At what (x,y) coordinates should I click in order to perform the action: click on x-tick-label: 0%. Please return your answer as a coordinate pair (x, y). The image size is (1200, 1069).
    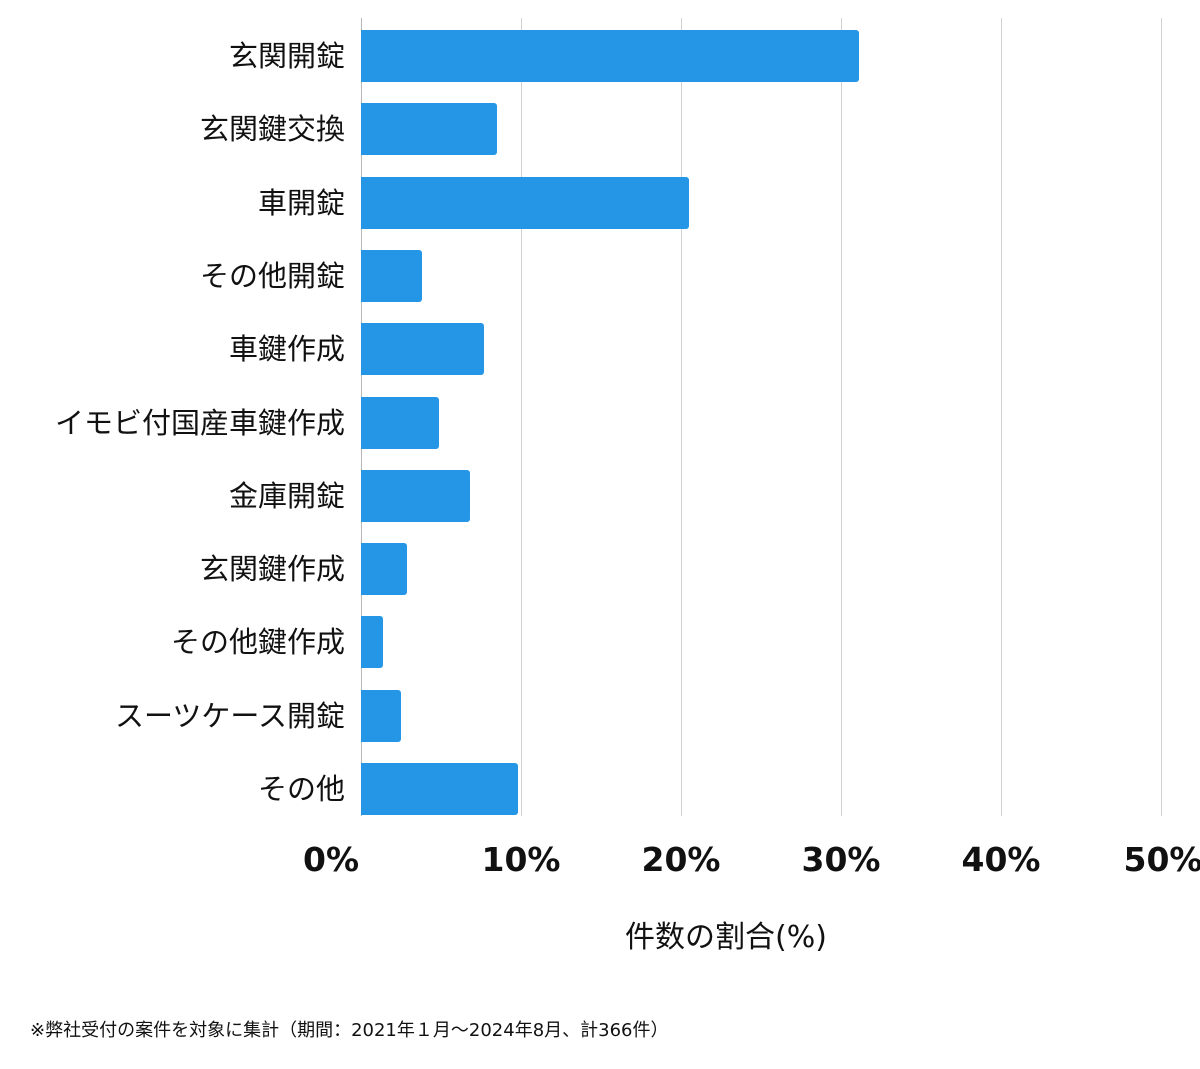
    Looking at the image, I should click on (331, 859).